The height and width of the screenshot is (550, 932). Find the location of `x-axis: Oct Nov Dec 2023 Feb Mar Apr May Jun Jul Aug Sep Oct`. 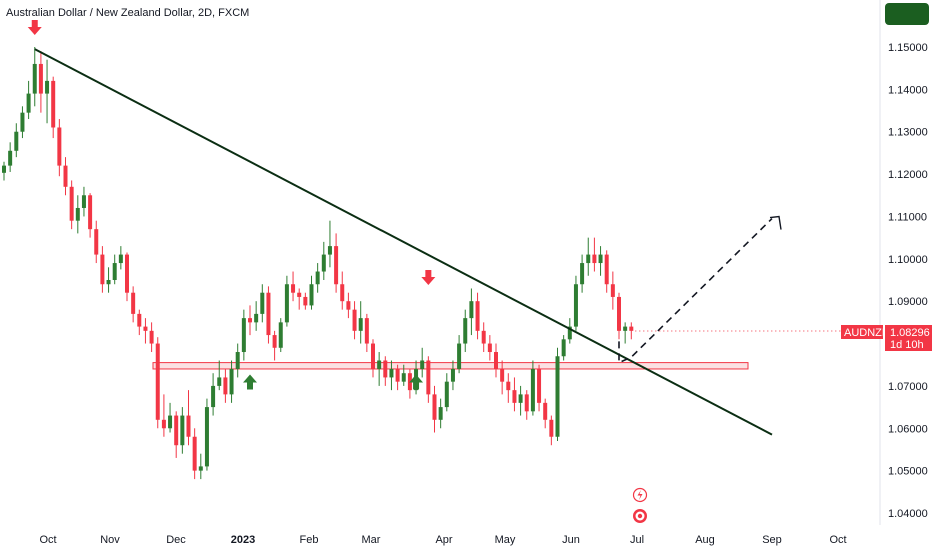

x-axis: Oct Nov Dec 2023 Feb Mar Apr May Jun Jul Aug Sep Oct is located at coordinates (442, 540).